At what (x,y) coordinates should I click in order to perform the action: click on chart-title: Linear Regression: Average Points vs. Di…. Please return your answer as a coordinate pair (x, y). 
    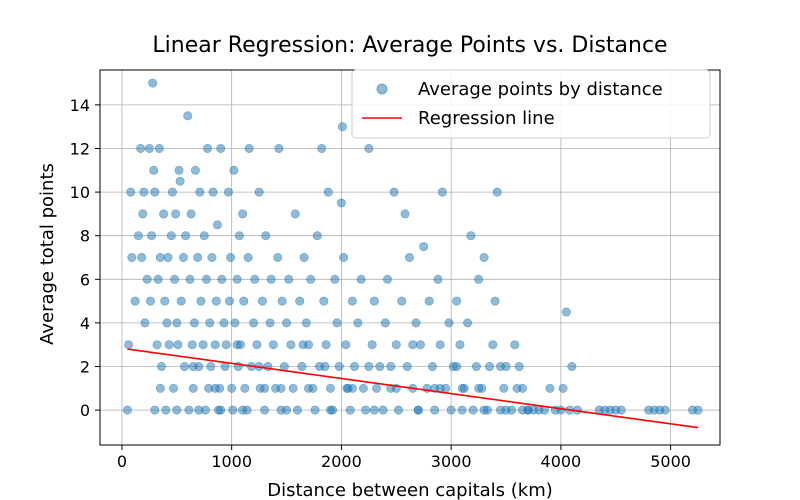
    Looking at the image, I should click on (409, 45).